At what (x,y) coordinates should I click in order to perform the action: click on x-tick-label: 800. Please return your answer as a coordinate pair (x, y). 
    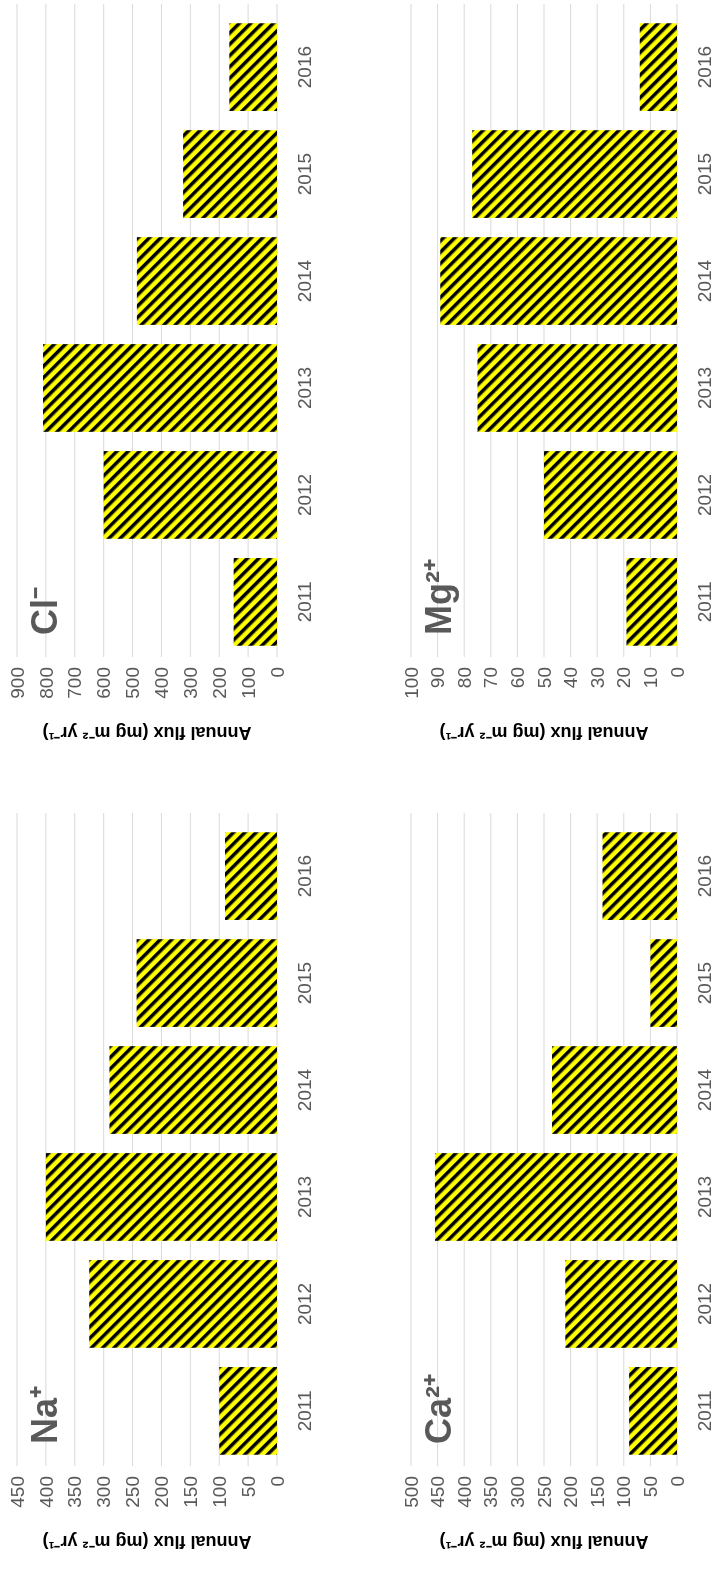
    Looking at the image, I should click on (46, 683).